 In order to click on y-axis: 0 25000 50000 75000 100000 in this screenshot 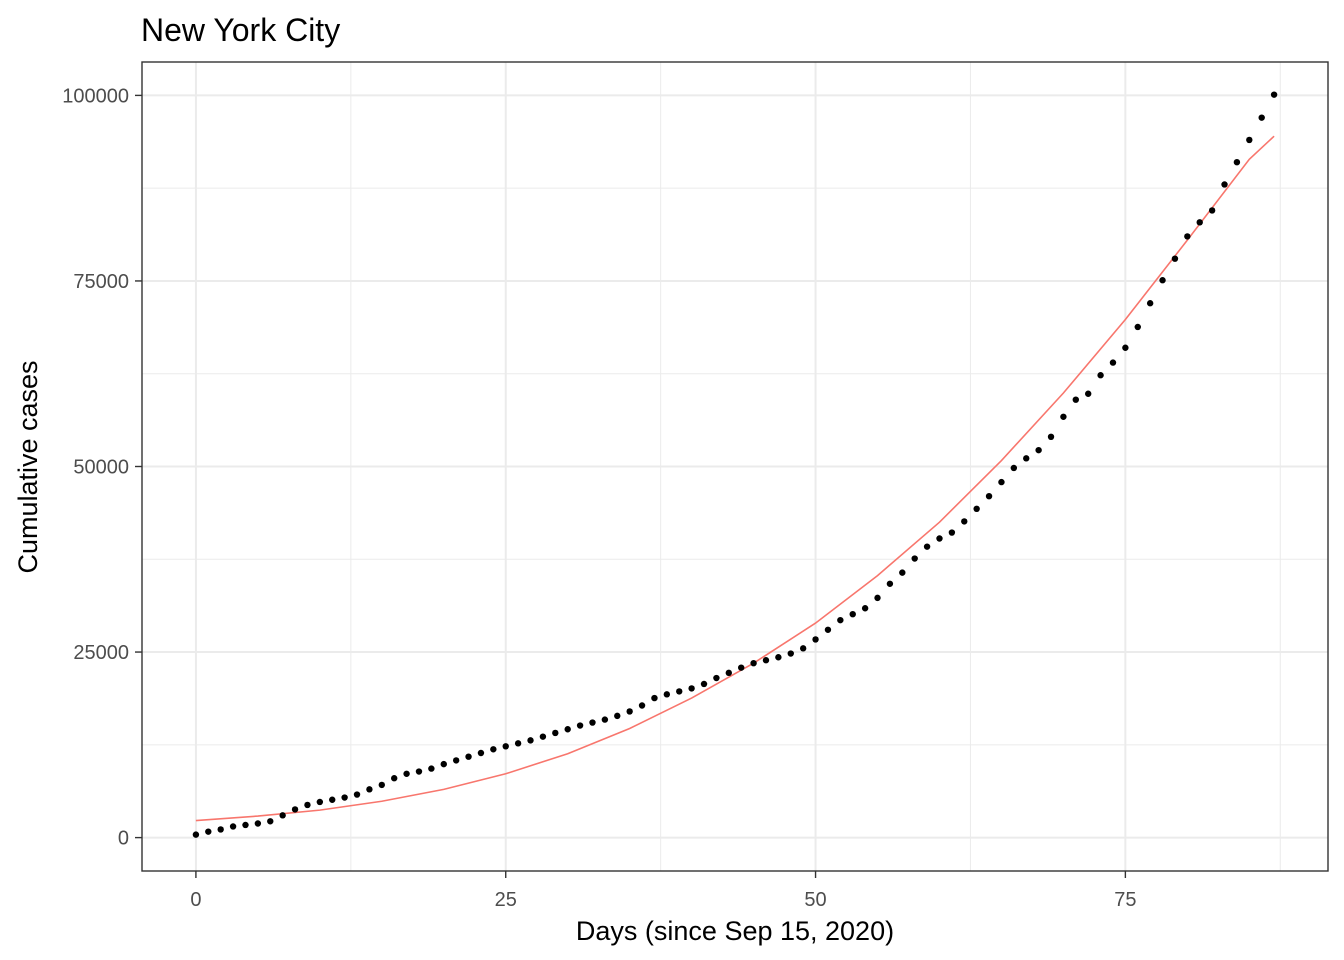, I will do `click(102, 467)`.